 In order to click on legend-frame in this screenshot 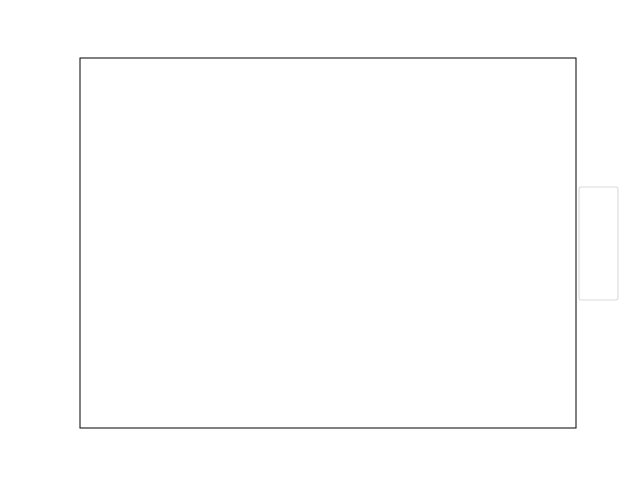, I will do `click(598, 243)`.